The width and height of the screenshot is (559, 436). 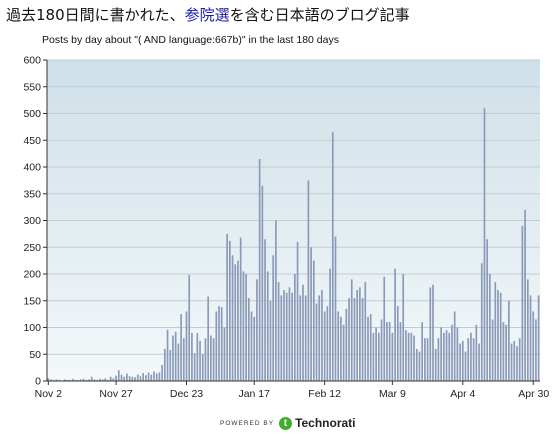 I want to click on technorati-logo-icon: t, so click(x=286, y=423).